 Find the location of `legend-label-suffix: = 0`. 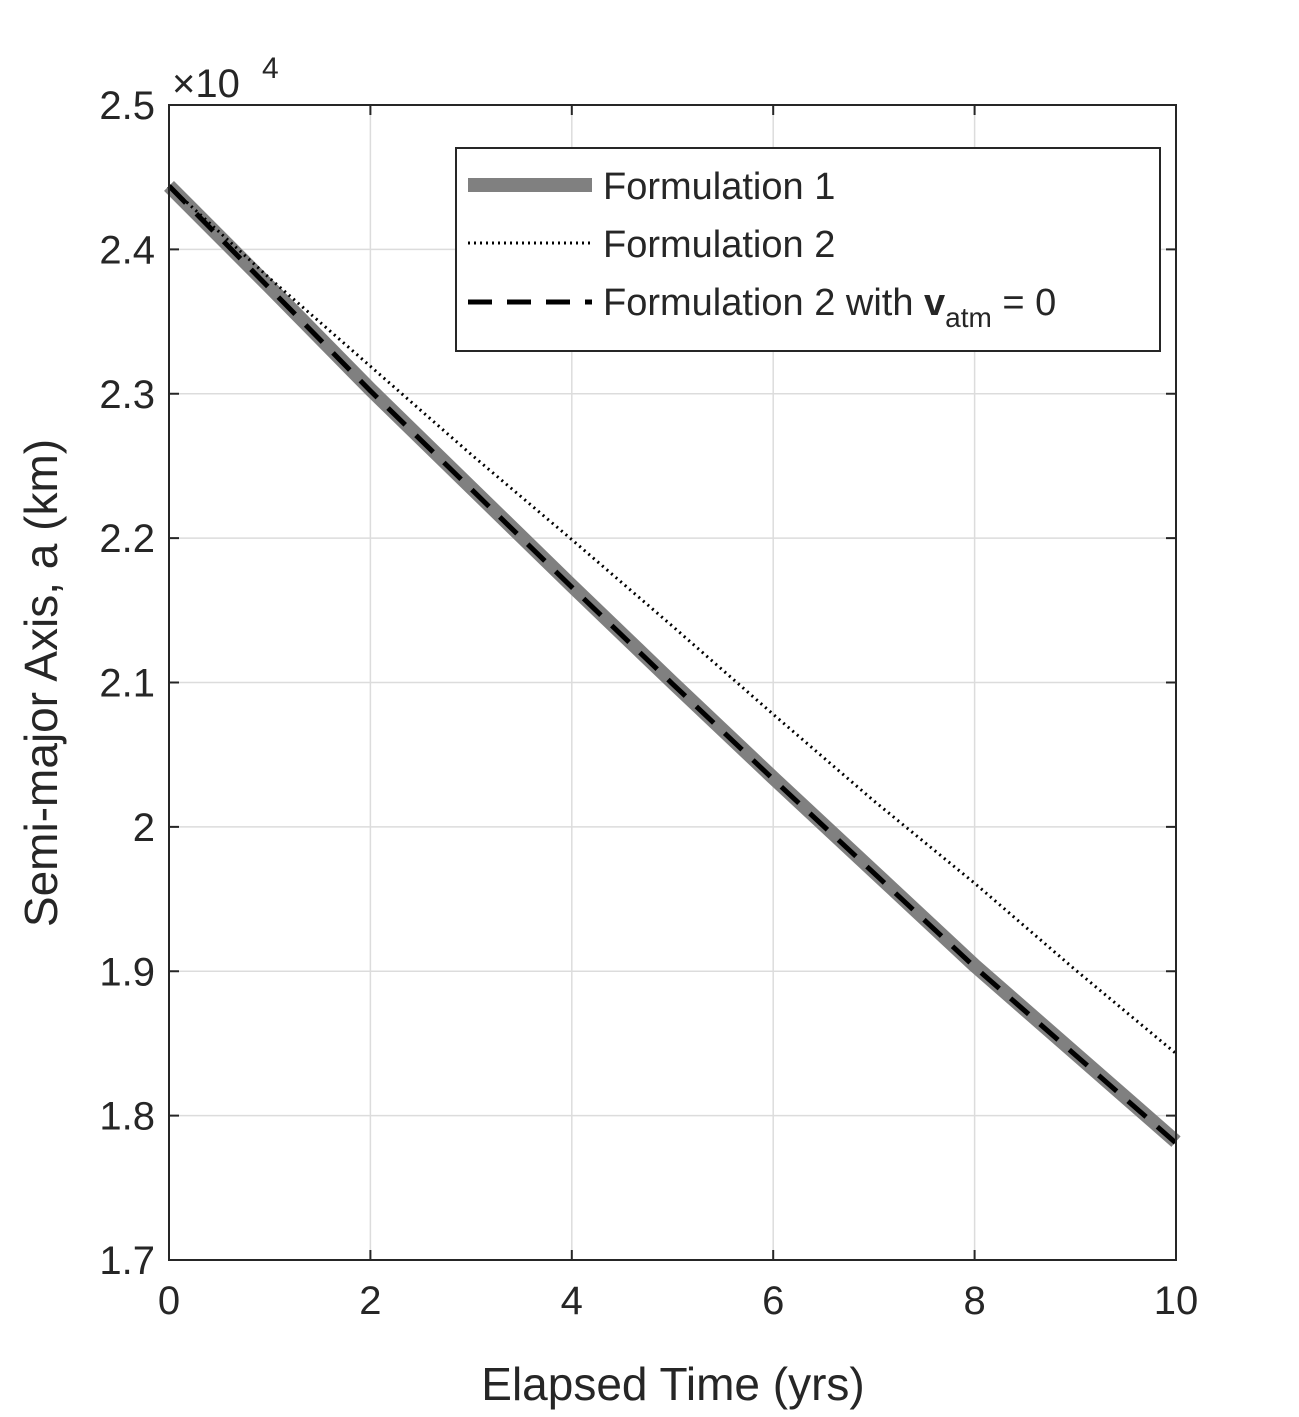

legend-label-suffix: = 0 is located at coordinates (1024, 303).